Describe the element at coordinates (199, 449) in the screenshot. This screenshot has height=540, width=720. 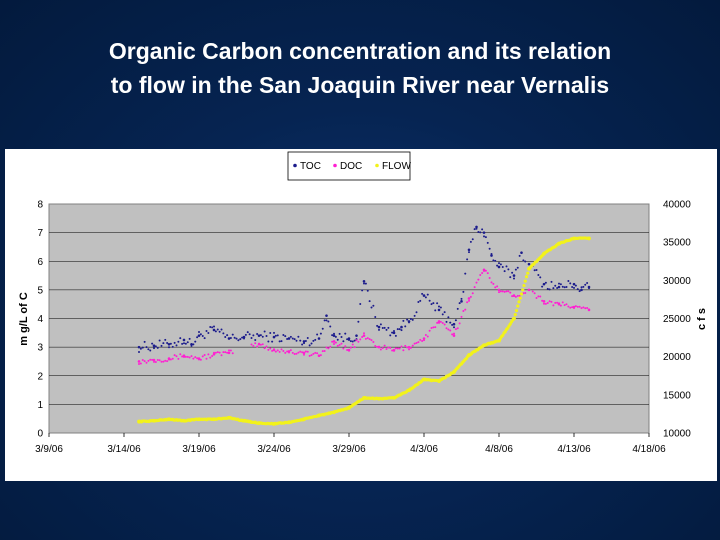
I see `x-tick-label: 3/19/06` at that location.